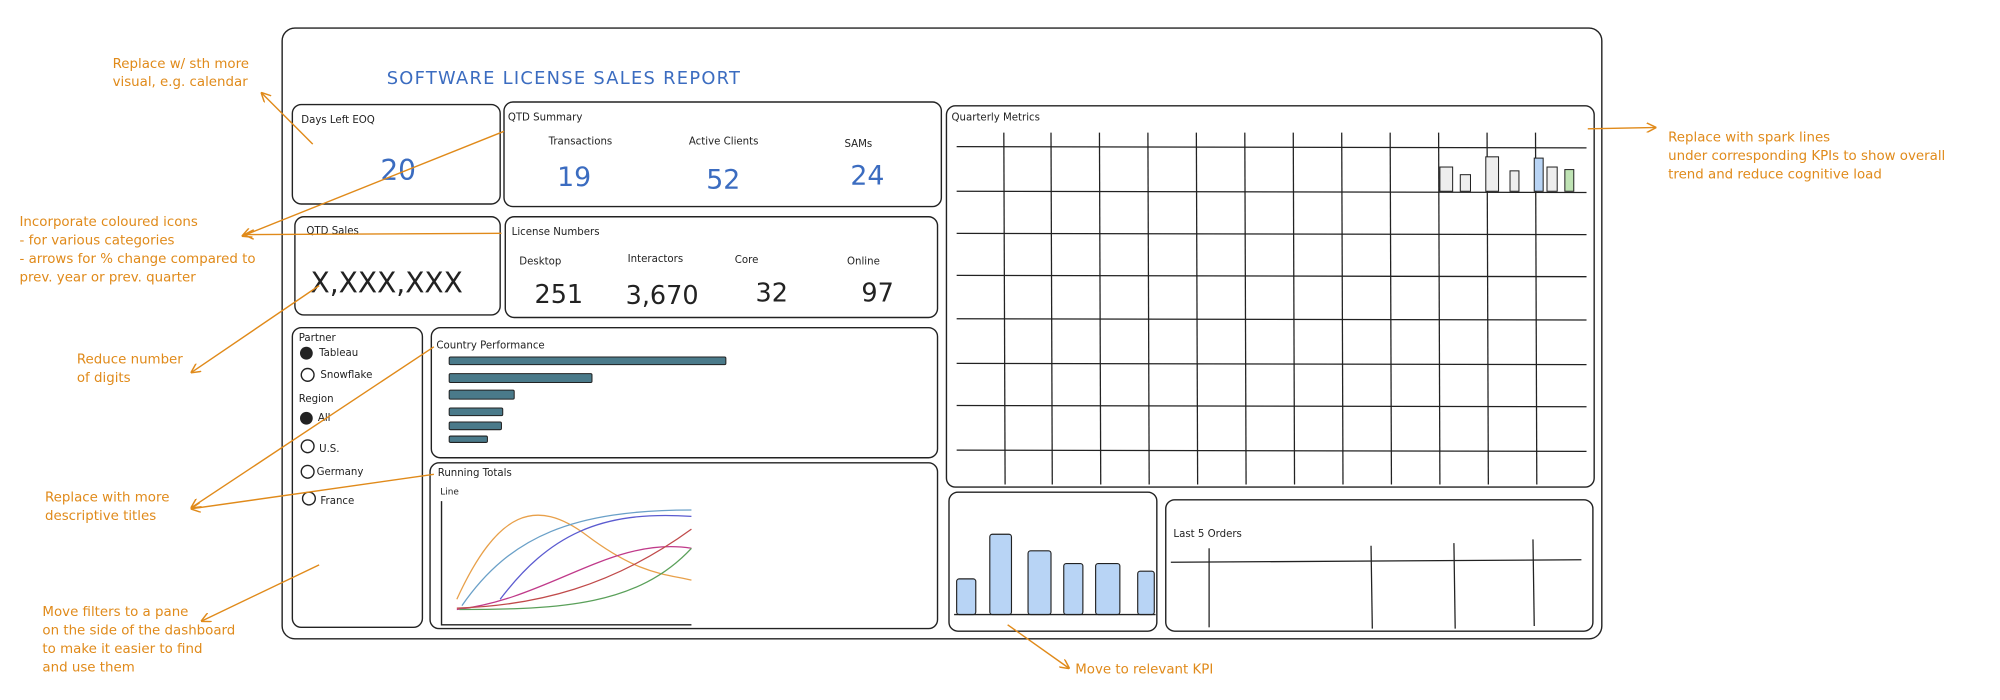 Image resolution: width=2000 pixels, height=700 pixels. What do you see at coordinates (107, 497) in the screenshot?
I see `annotation: Replace with more` at bounding box center [107, 497].